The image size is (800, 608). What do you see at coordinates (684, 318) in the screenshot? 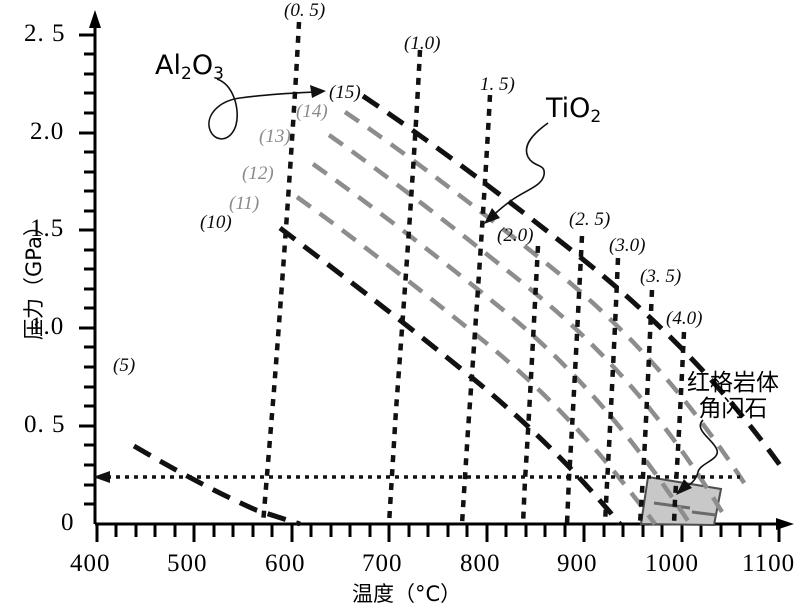
I see `curve-label-4-0: (4.0)` at bounding box center [684, 318].